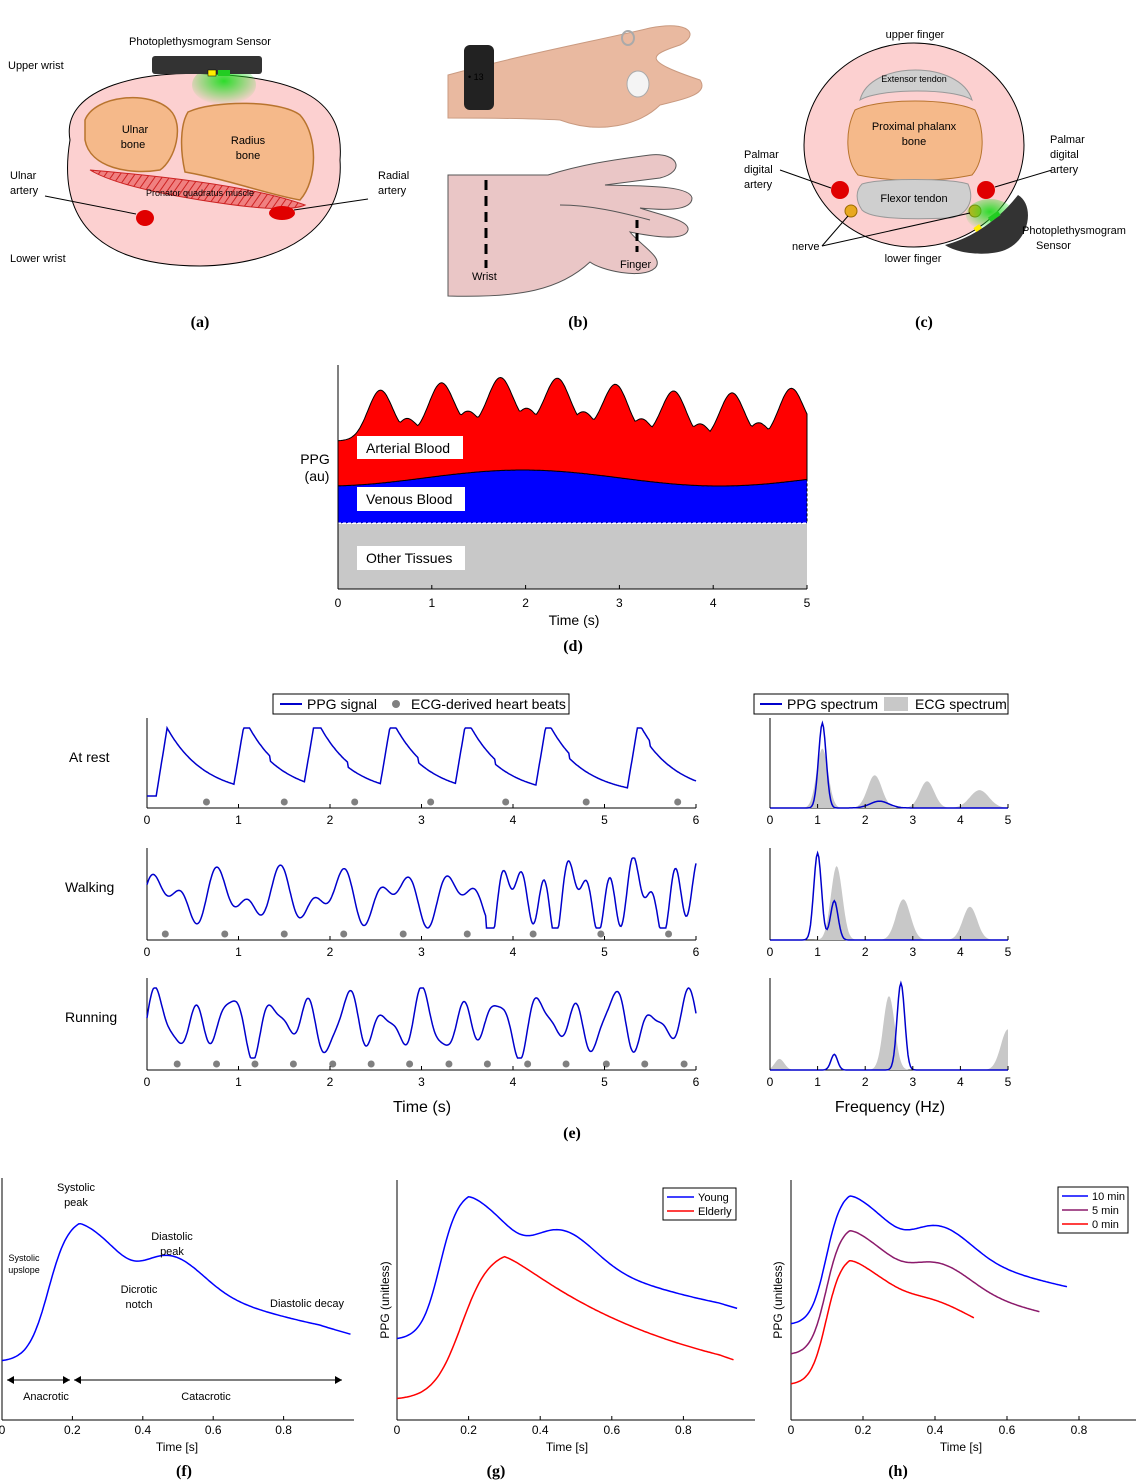 This screenshot has height=1483, width=1136. I want to click on finger-sensor-label-2: Sensor, so click(1053, 246).